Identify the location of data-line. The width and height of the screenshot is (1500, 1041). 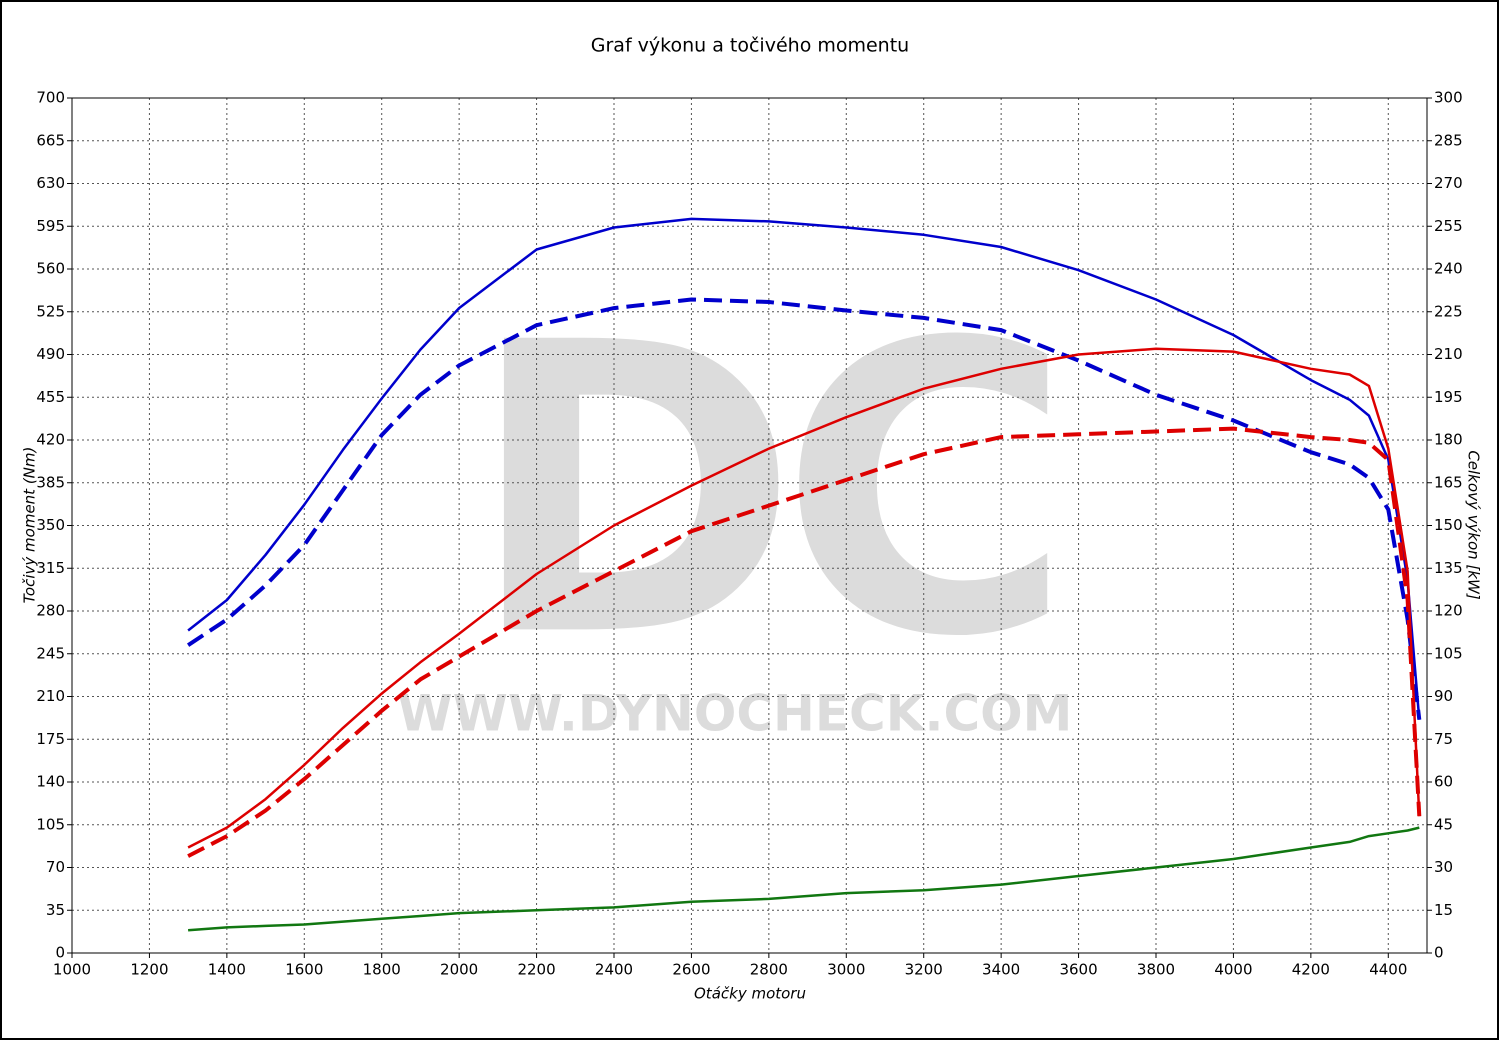
(804, 879).